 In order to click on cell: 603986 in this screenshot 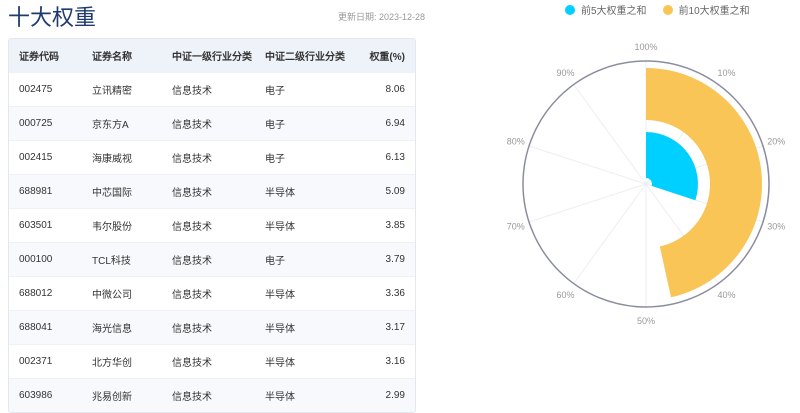, I will do `click(36, 395)`.